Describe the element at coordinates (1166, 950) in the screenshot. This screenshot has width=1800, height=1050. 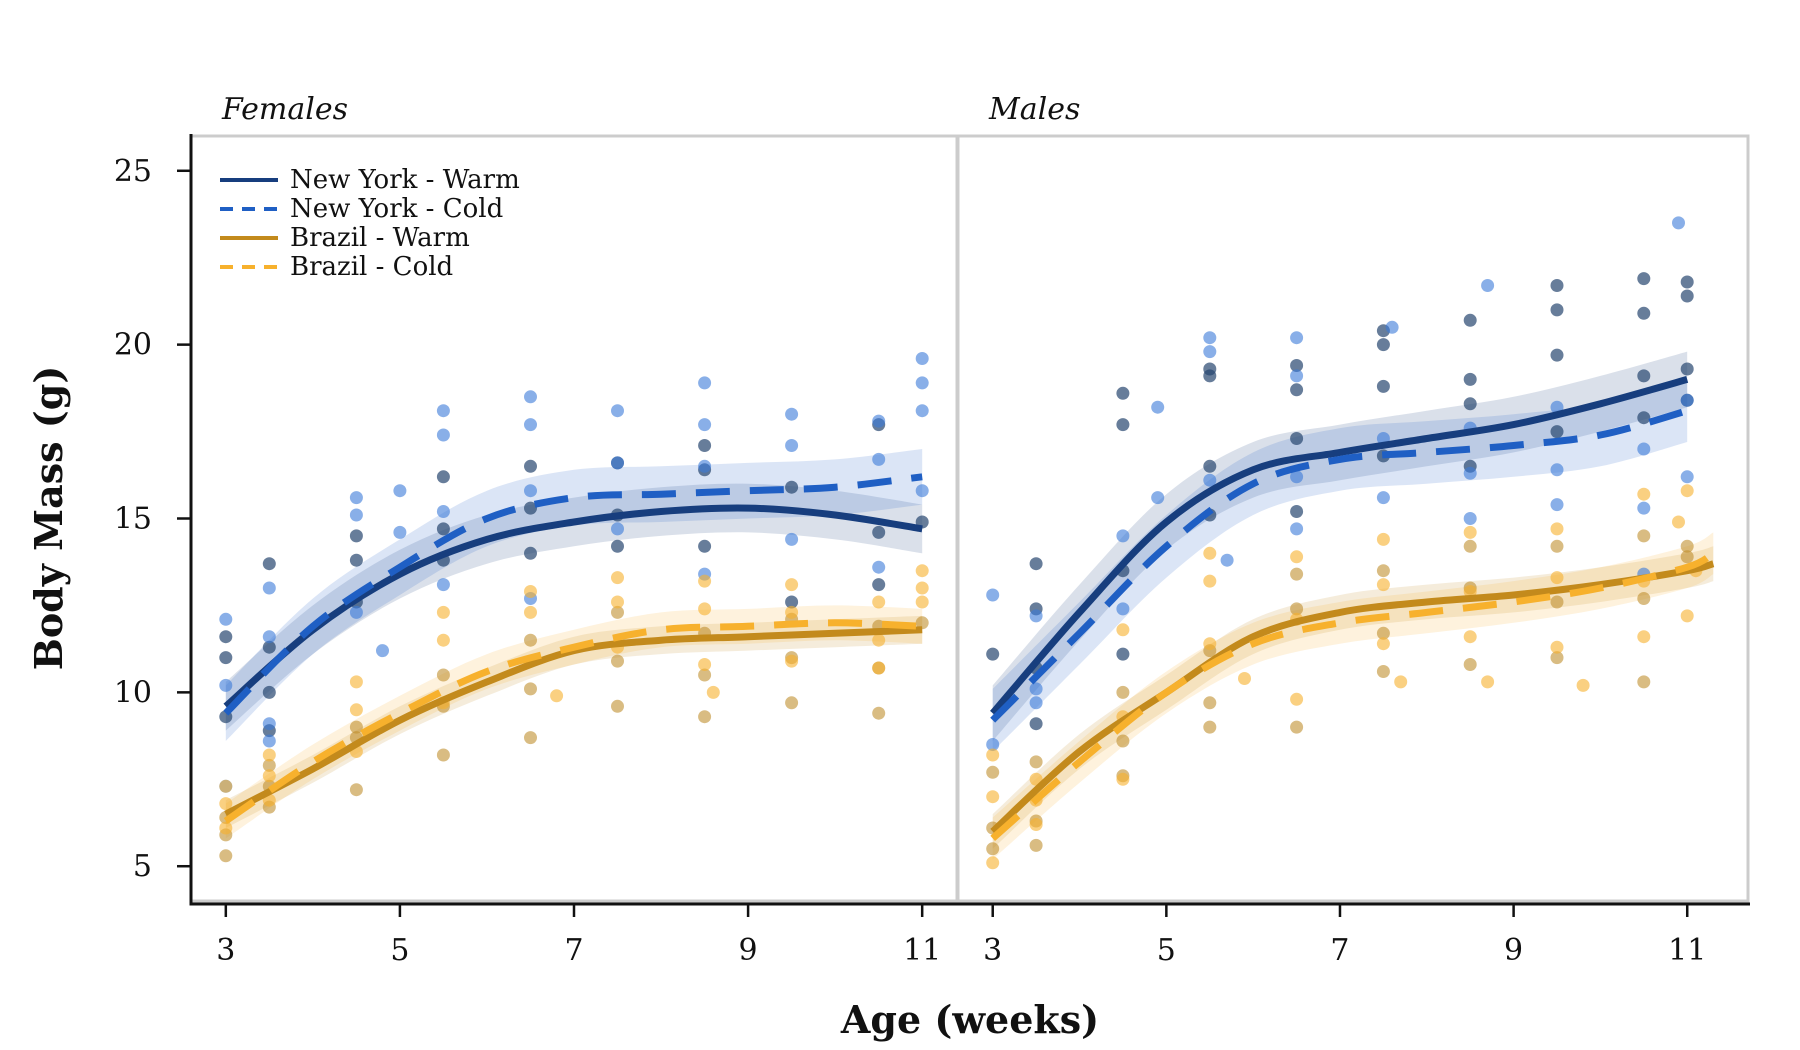
I see `x-tick-label: 5` at that location.